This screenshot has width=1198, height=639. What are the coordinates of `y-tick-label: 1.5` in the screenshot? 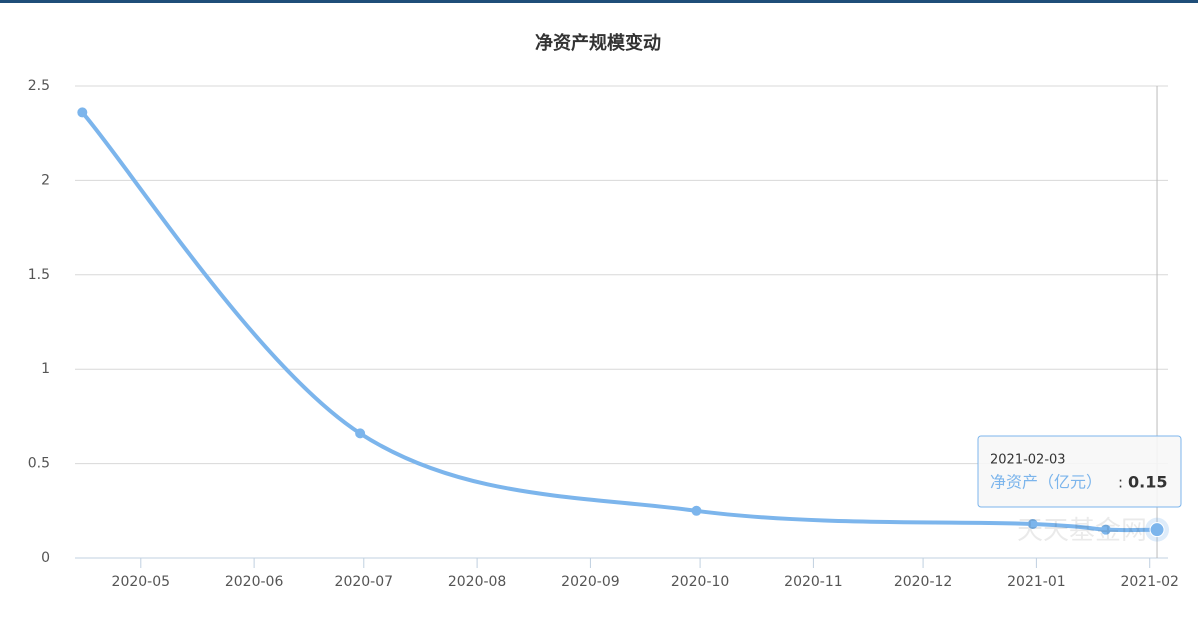 It's located at (39, 275).